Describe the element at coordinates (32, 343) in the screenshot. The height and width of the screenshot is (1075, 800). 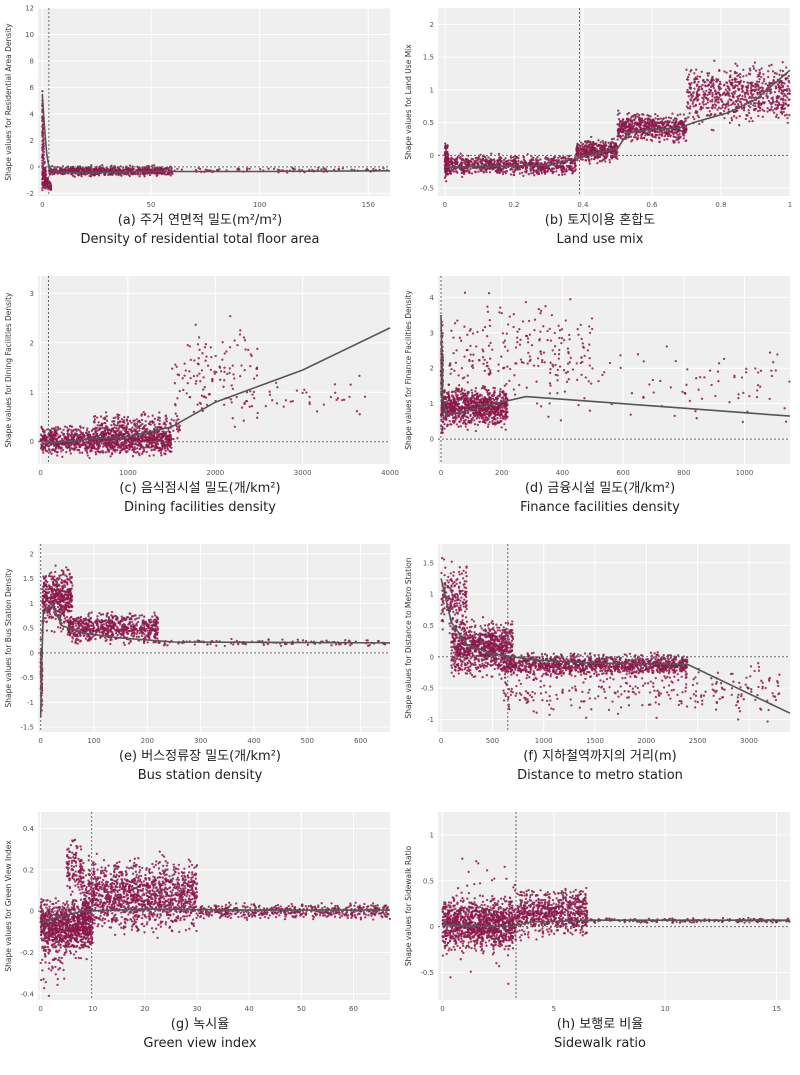
I see `y-tick-label: 2` at that location.